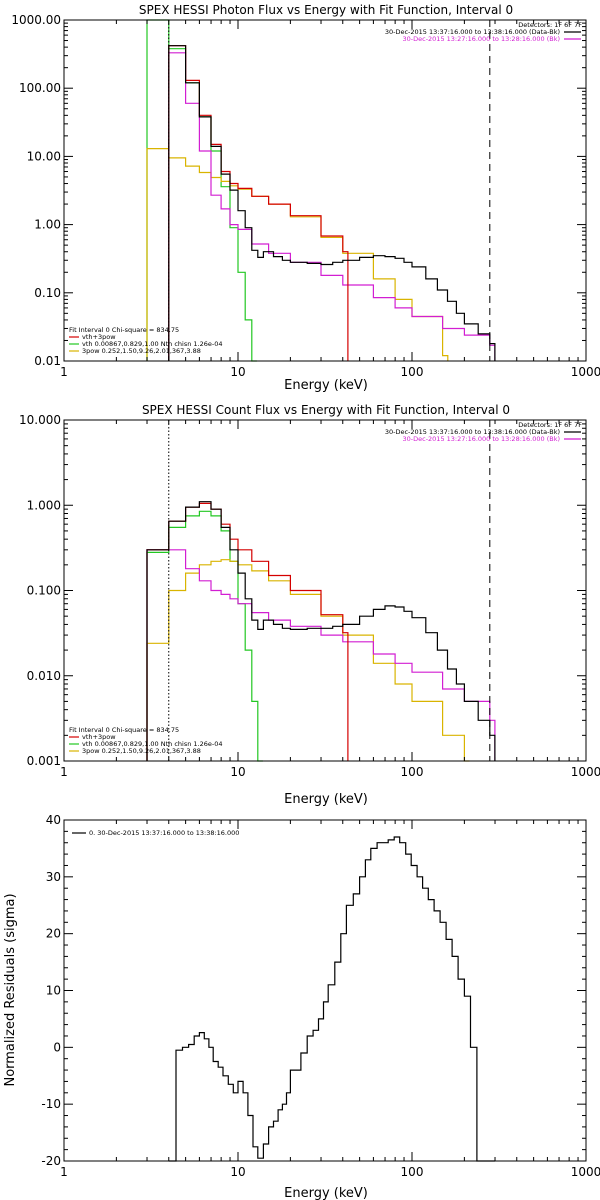  Describe the element at coordinates (53, 991) in the screenshot. I see `y-tick-label: 10` at that location.